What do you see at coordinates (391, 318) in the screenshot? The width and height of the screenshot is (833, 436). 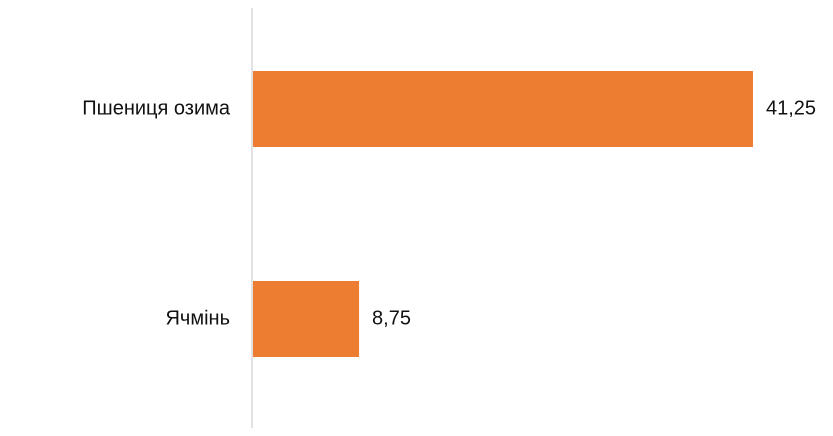 I see `data-label-1: 8,75` at bounding box center [391, 318].